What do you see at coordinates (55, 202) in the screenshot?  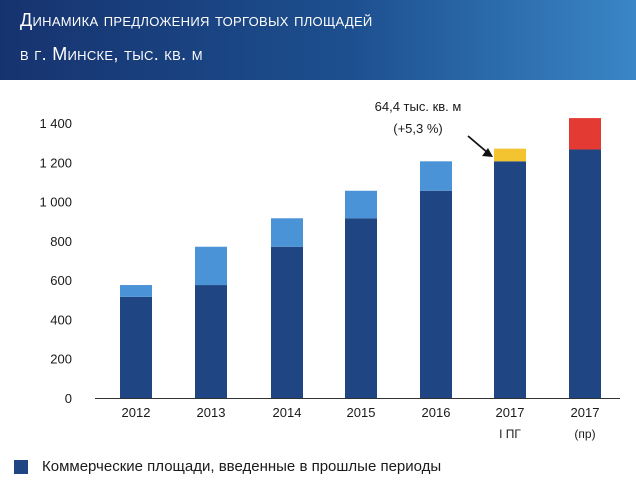 I see `y-tick-label: 1 000` at bounding box center [55, 202].